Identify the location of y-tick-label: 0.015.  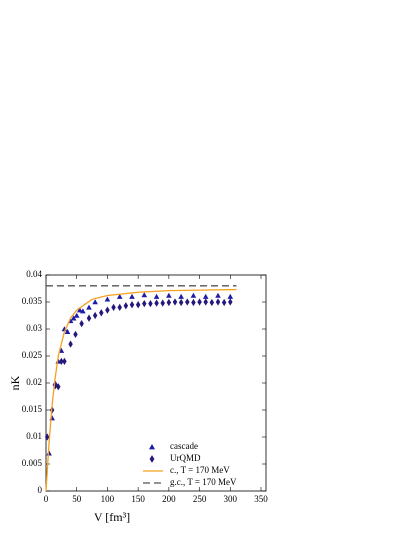
(32, 409).